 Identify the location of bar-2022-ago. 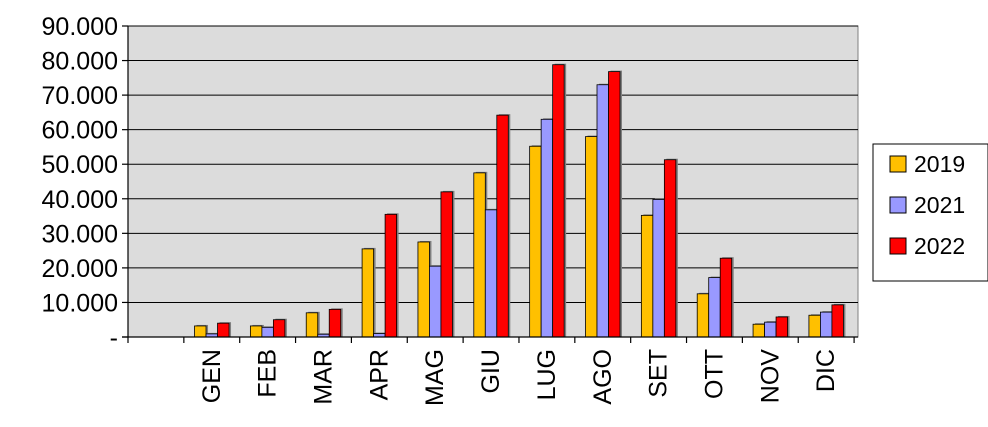
(614, 204).